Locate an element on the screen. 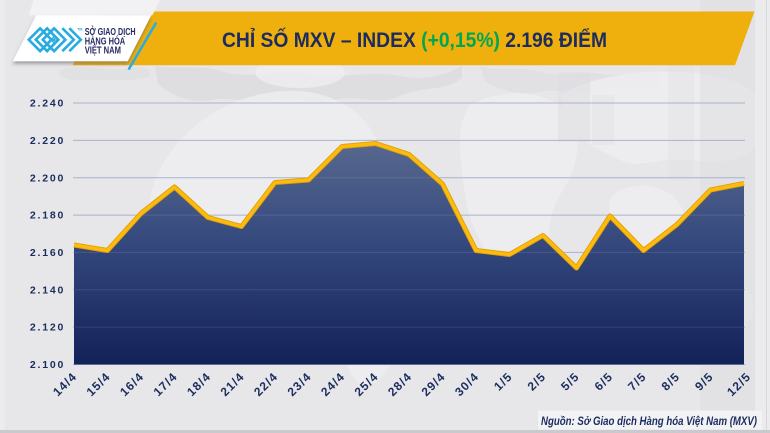 The width and height of the screenshot is (770, 433). svg-text: 2.120 is located at coordinates (47, 328).